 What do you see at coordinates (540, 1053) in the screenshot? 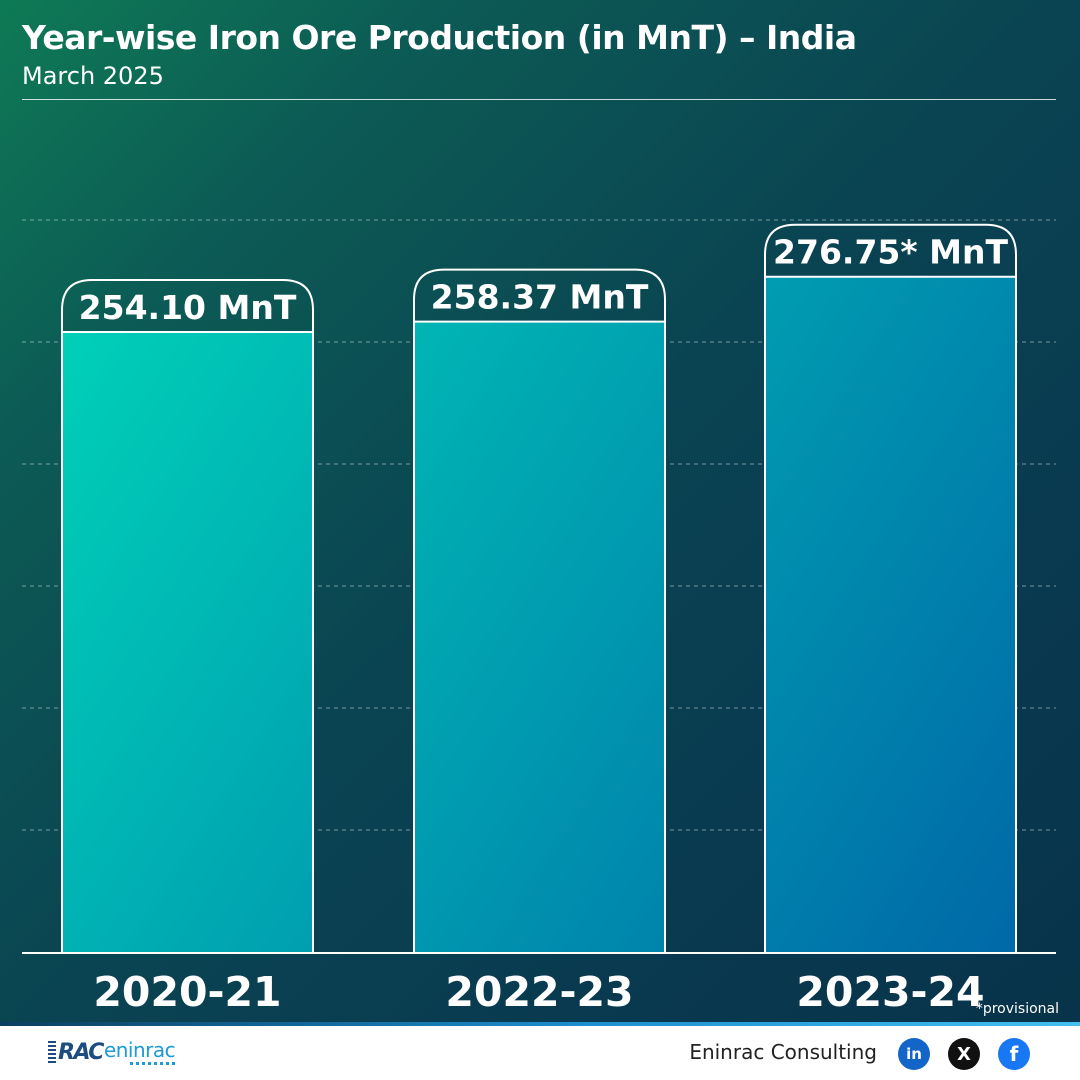
I see `footer: RAC eninrac Eninrac Consulting in X f` at bounding box center [540, 1053].